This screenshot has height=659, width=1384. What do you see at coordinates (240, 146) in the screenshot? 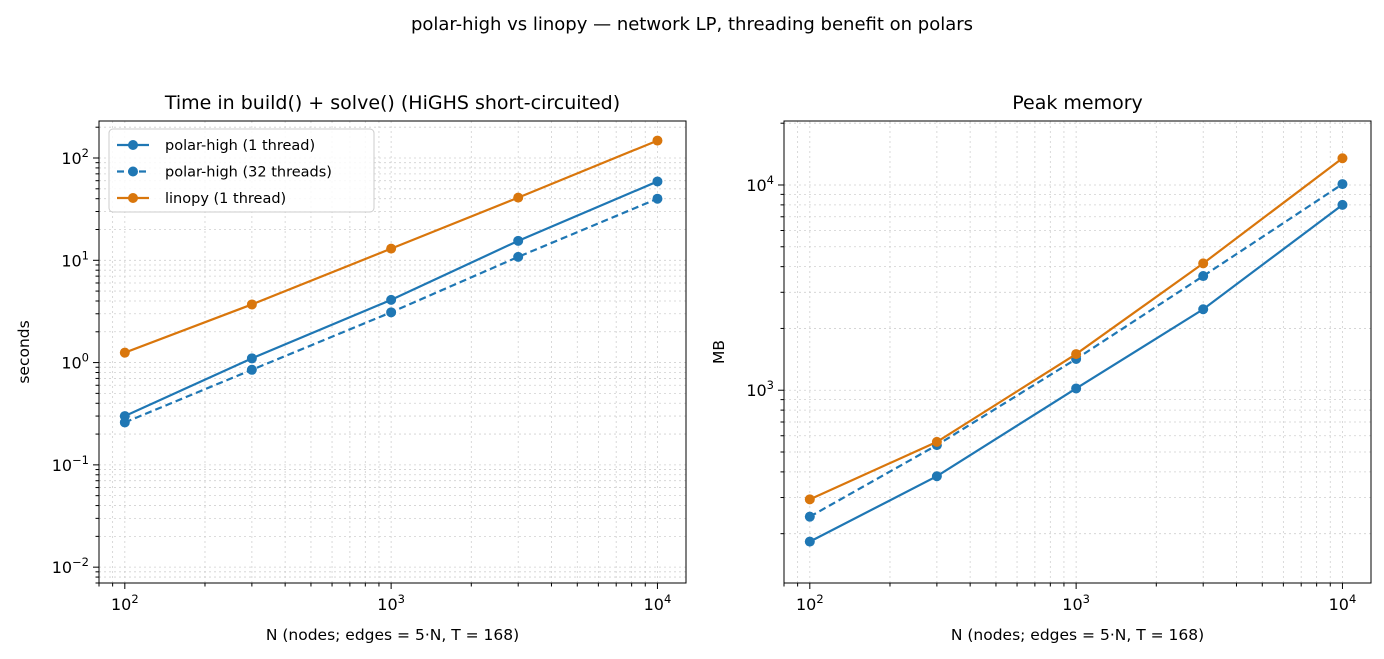
I see `legend-label: polar-high (1 thread)` at bounding box center [240, 146].